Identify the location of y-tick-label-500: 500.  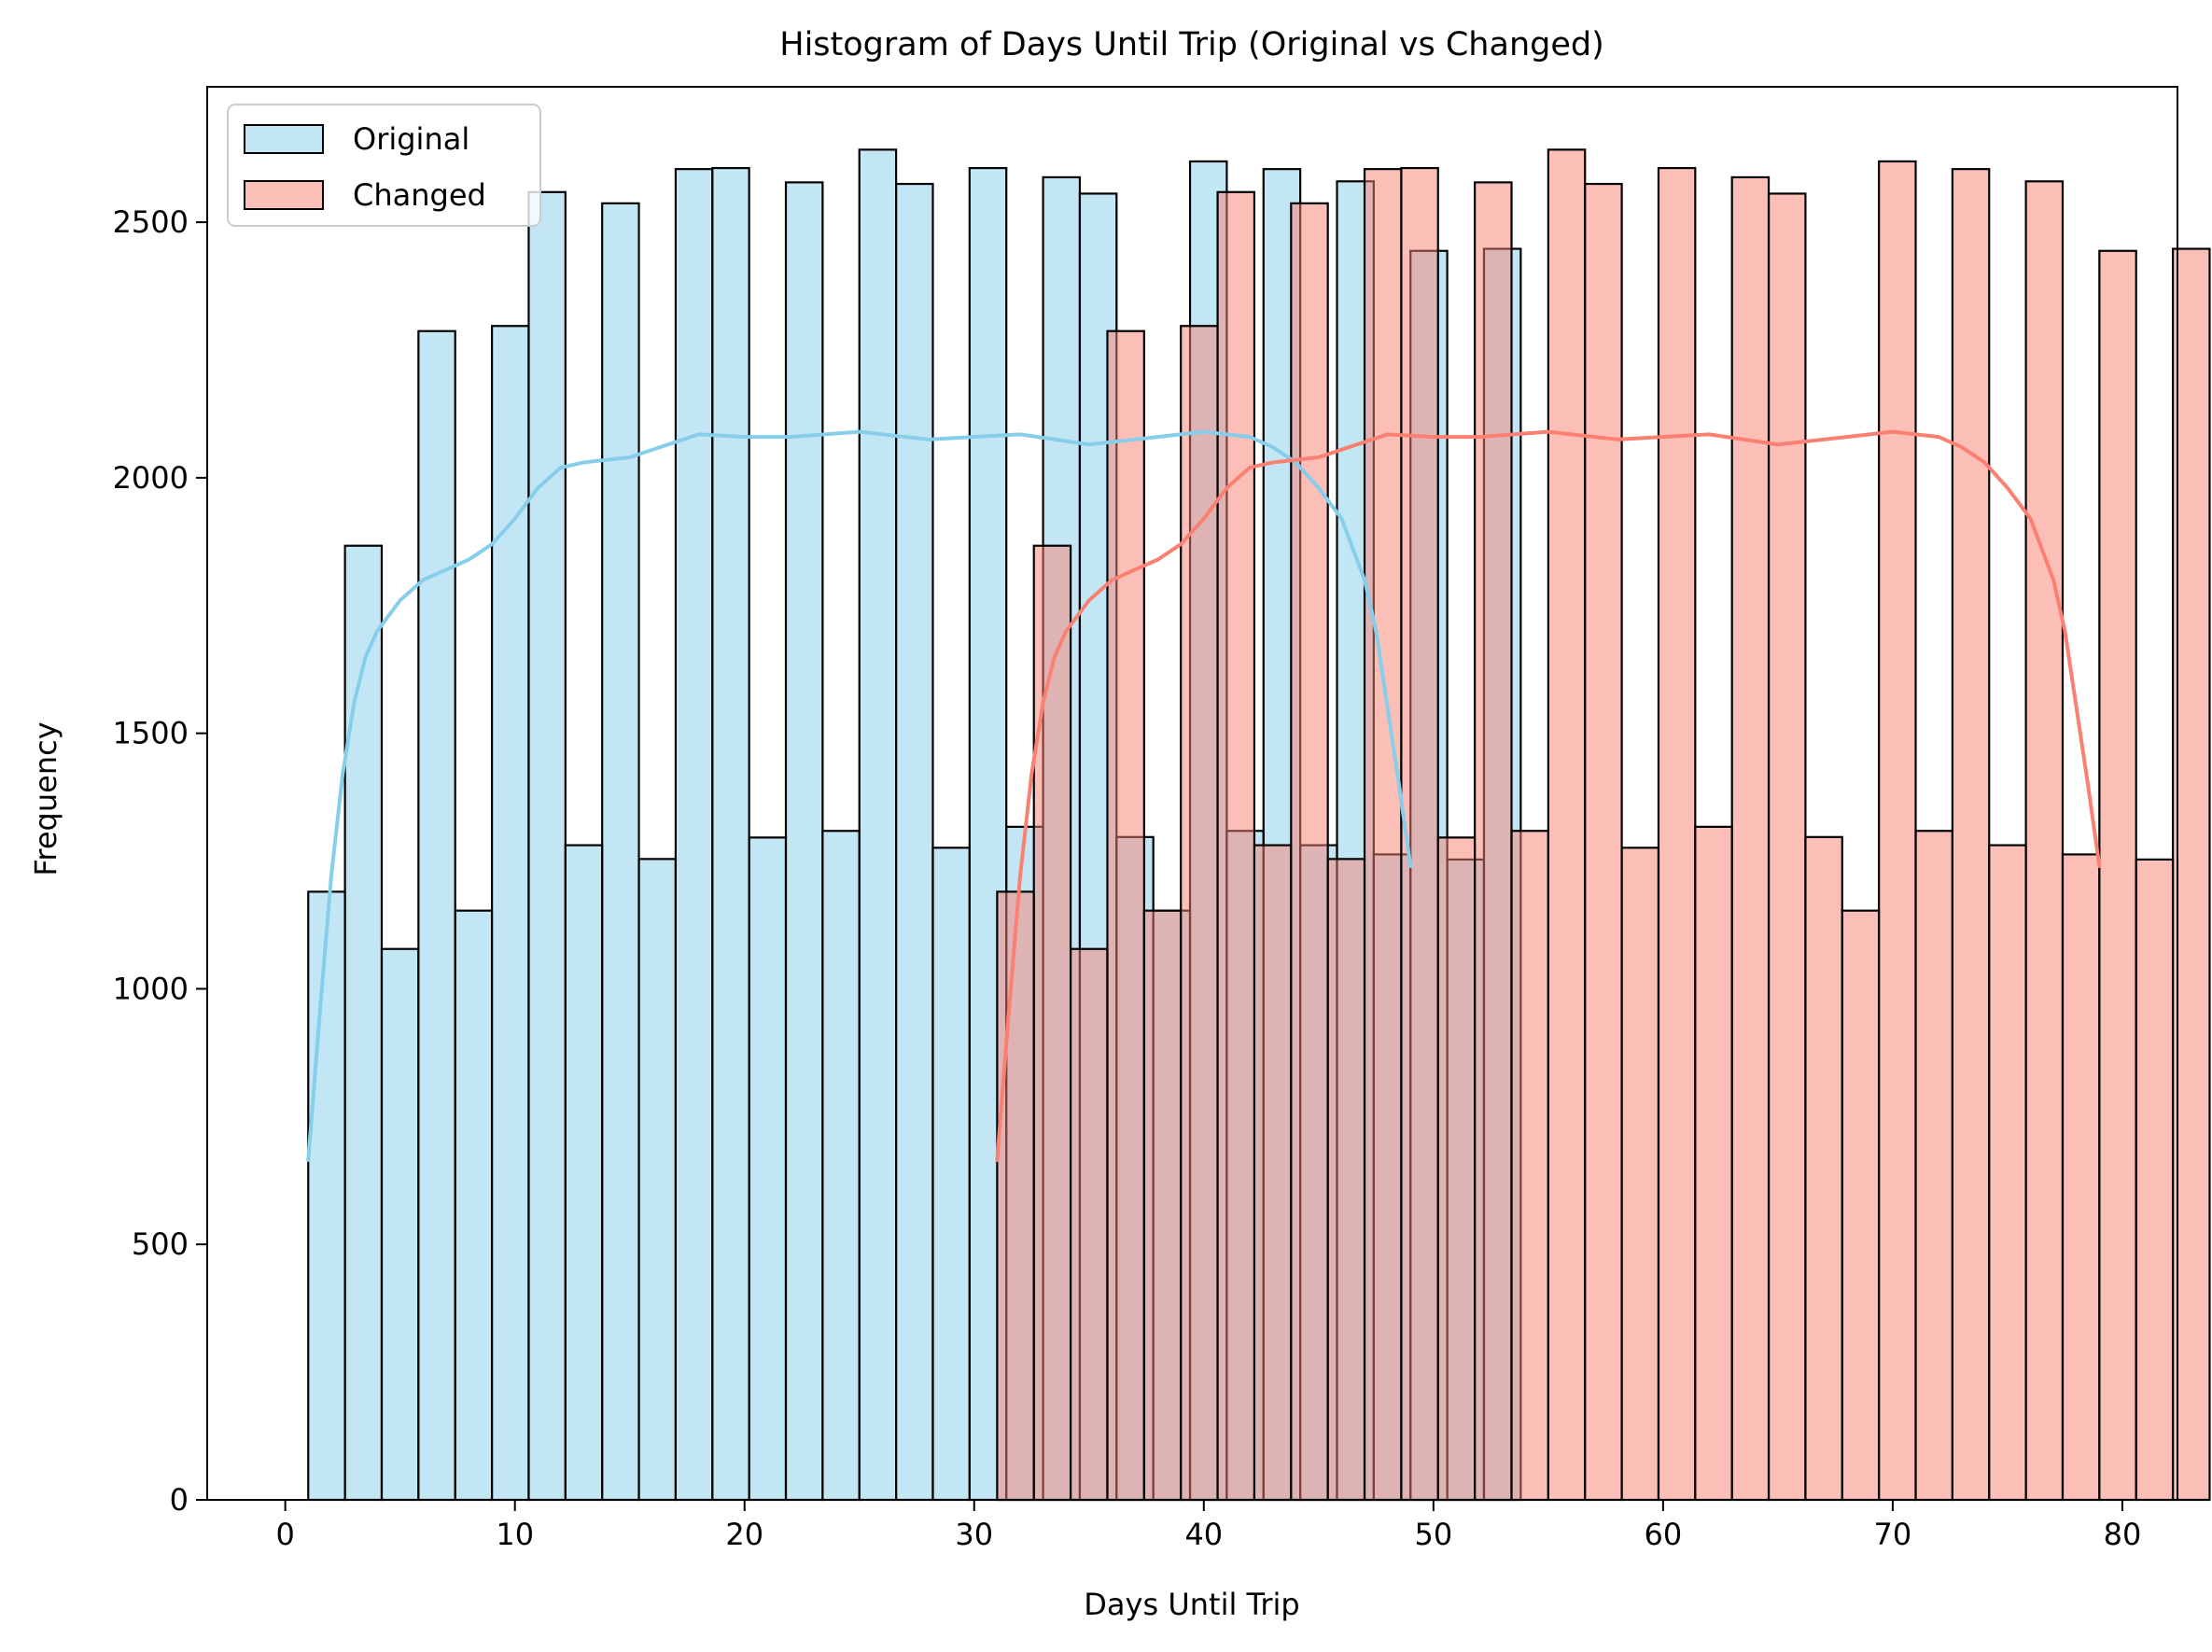
(160, 1244).